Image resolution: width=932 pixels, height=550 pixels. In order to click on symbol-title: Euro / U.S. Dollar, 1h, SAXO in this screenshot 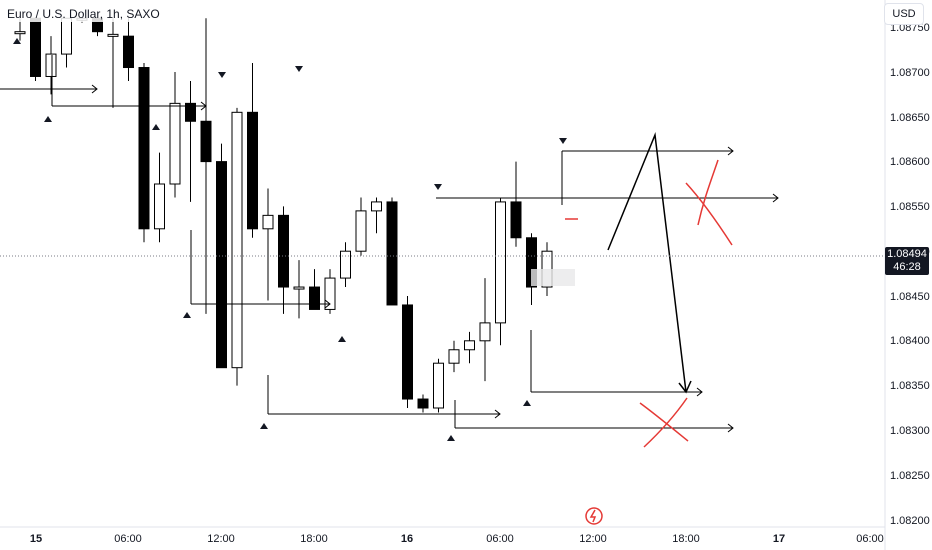, I will do `click(83, 14)`.